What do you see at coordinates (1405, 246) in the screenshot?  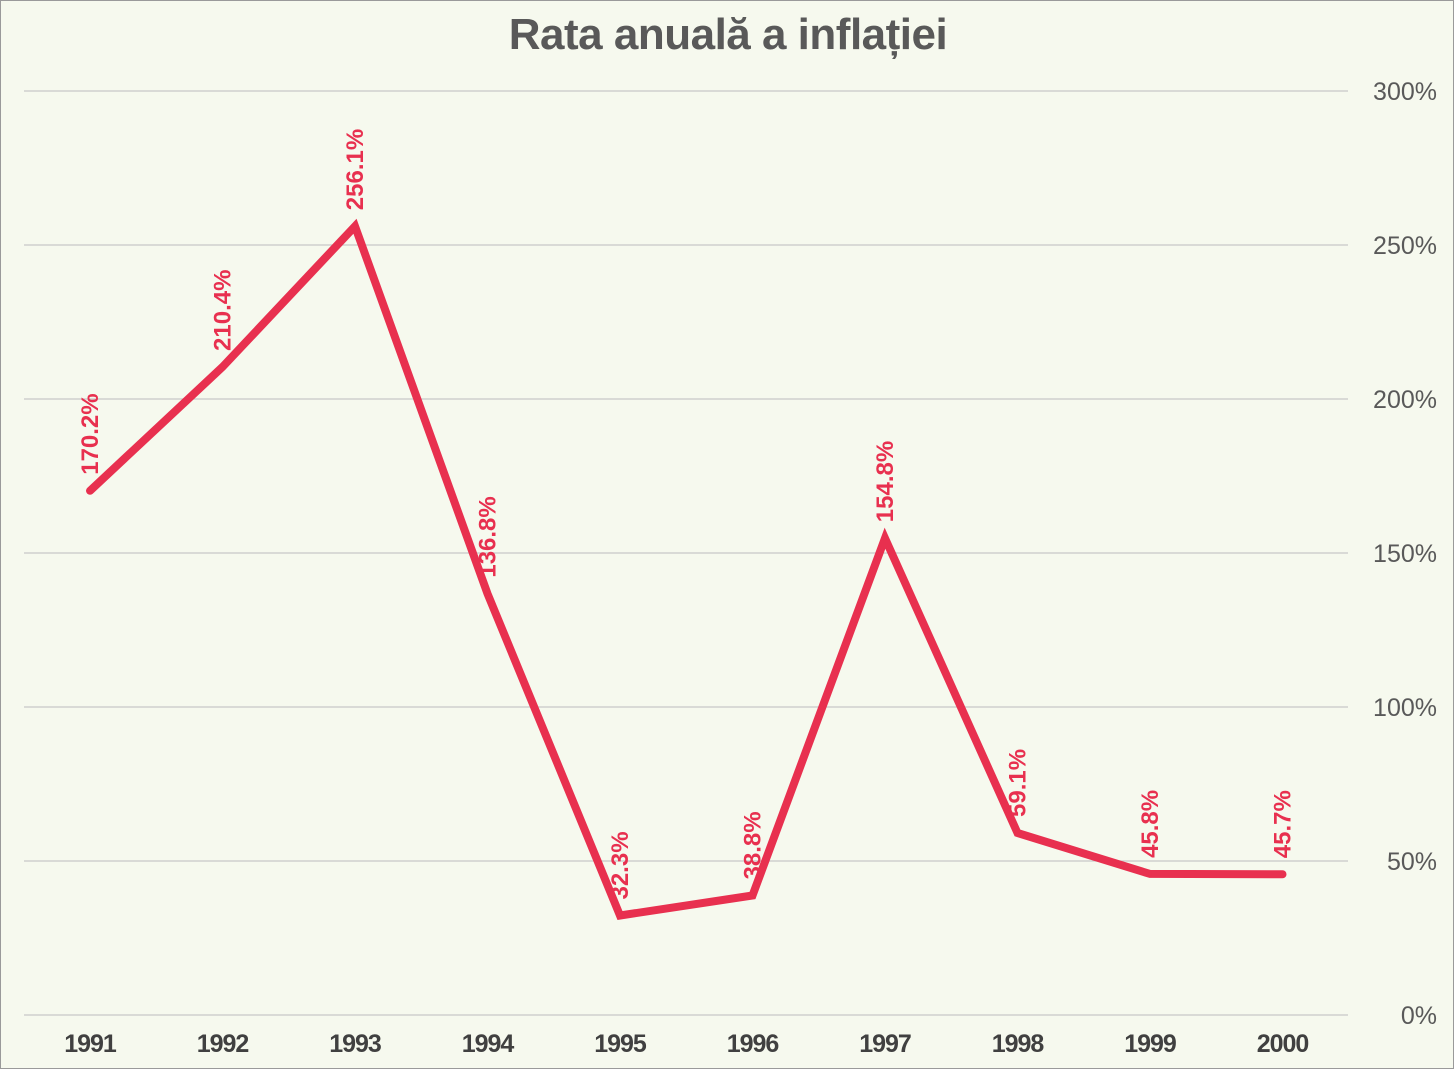 I see `y-tick-label: 250%` at bounding box center [1405, 246].